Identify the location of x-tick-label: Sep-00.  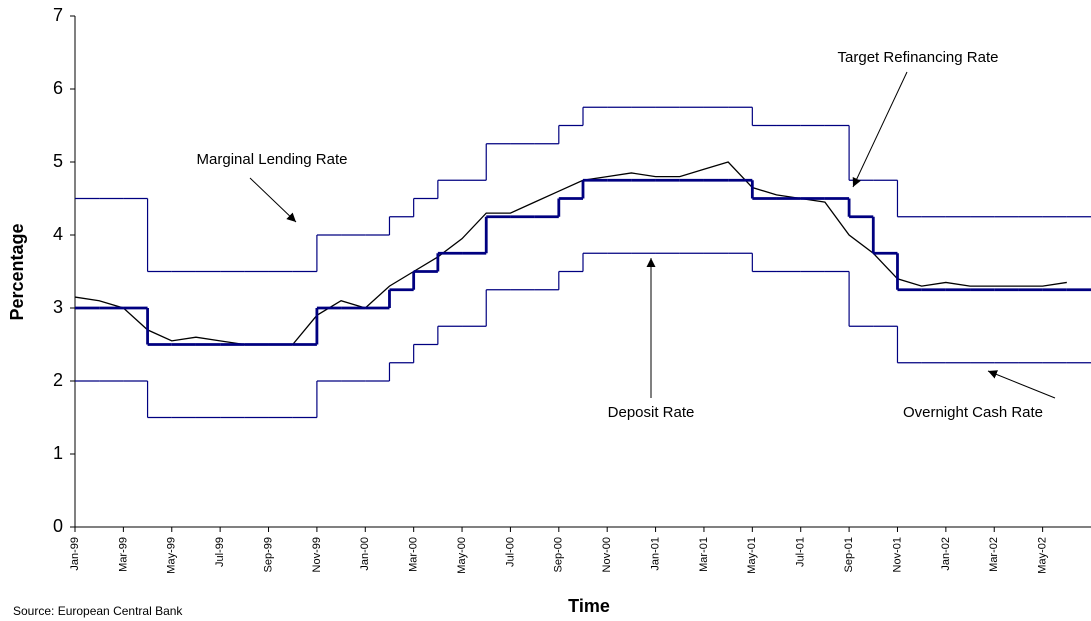
(559, 554).